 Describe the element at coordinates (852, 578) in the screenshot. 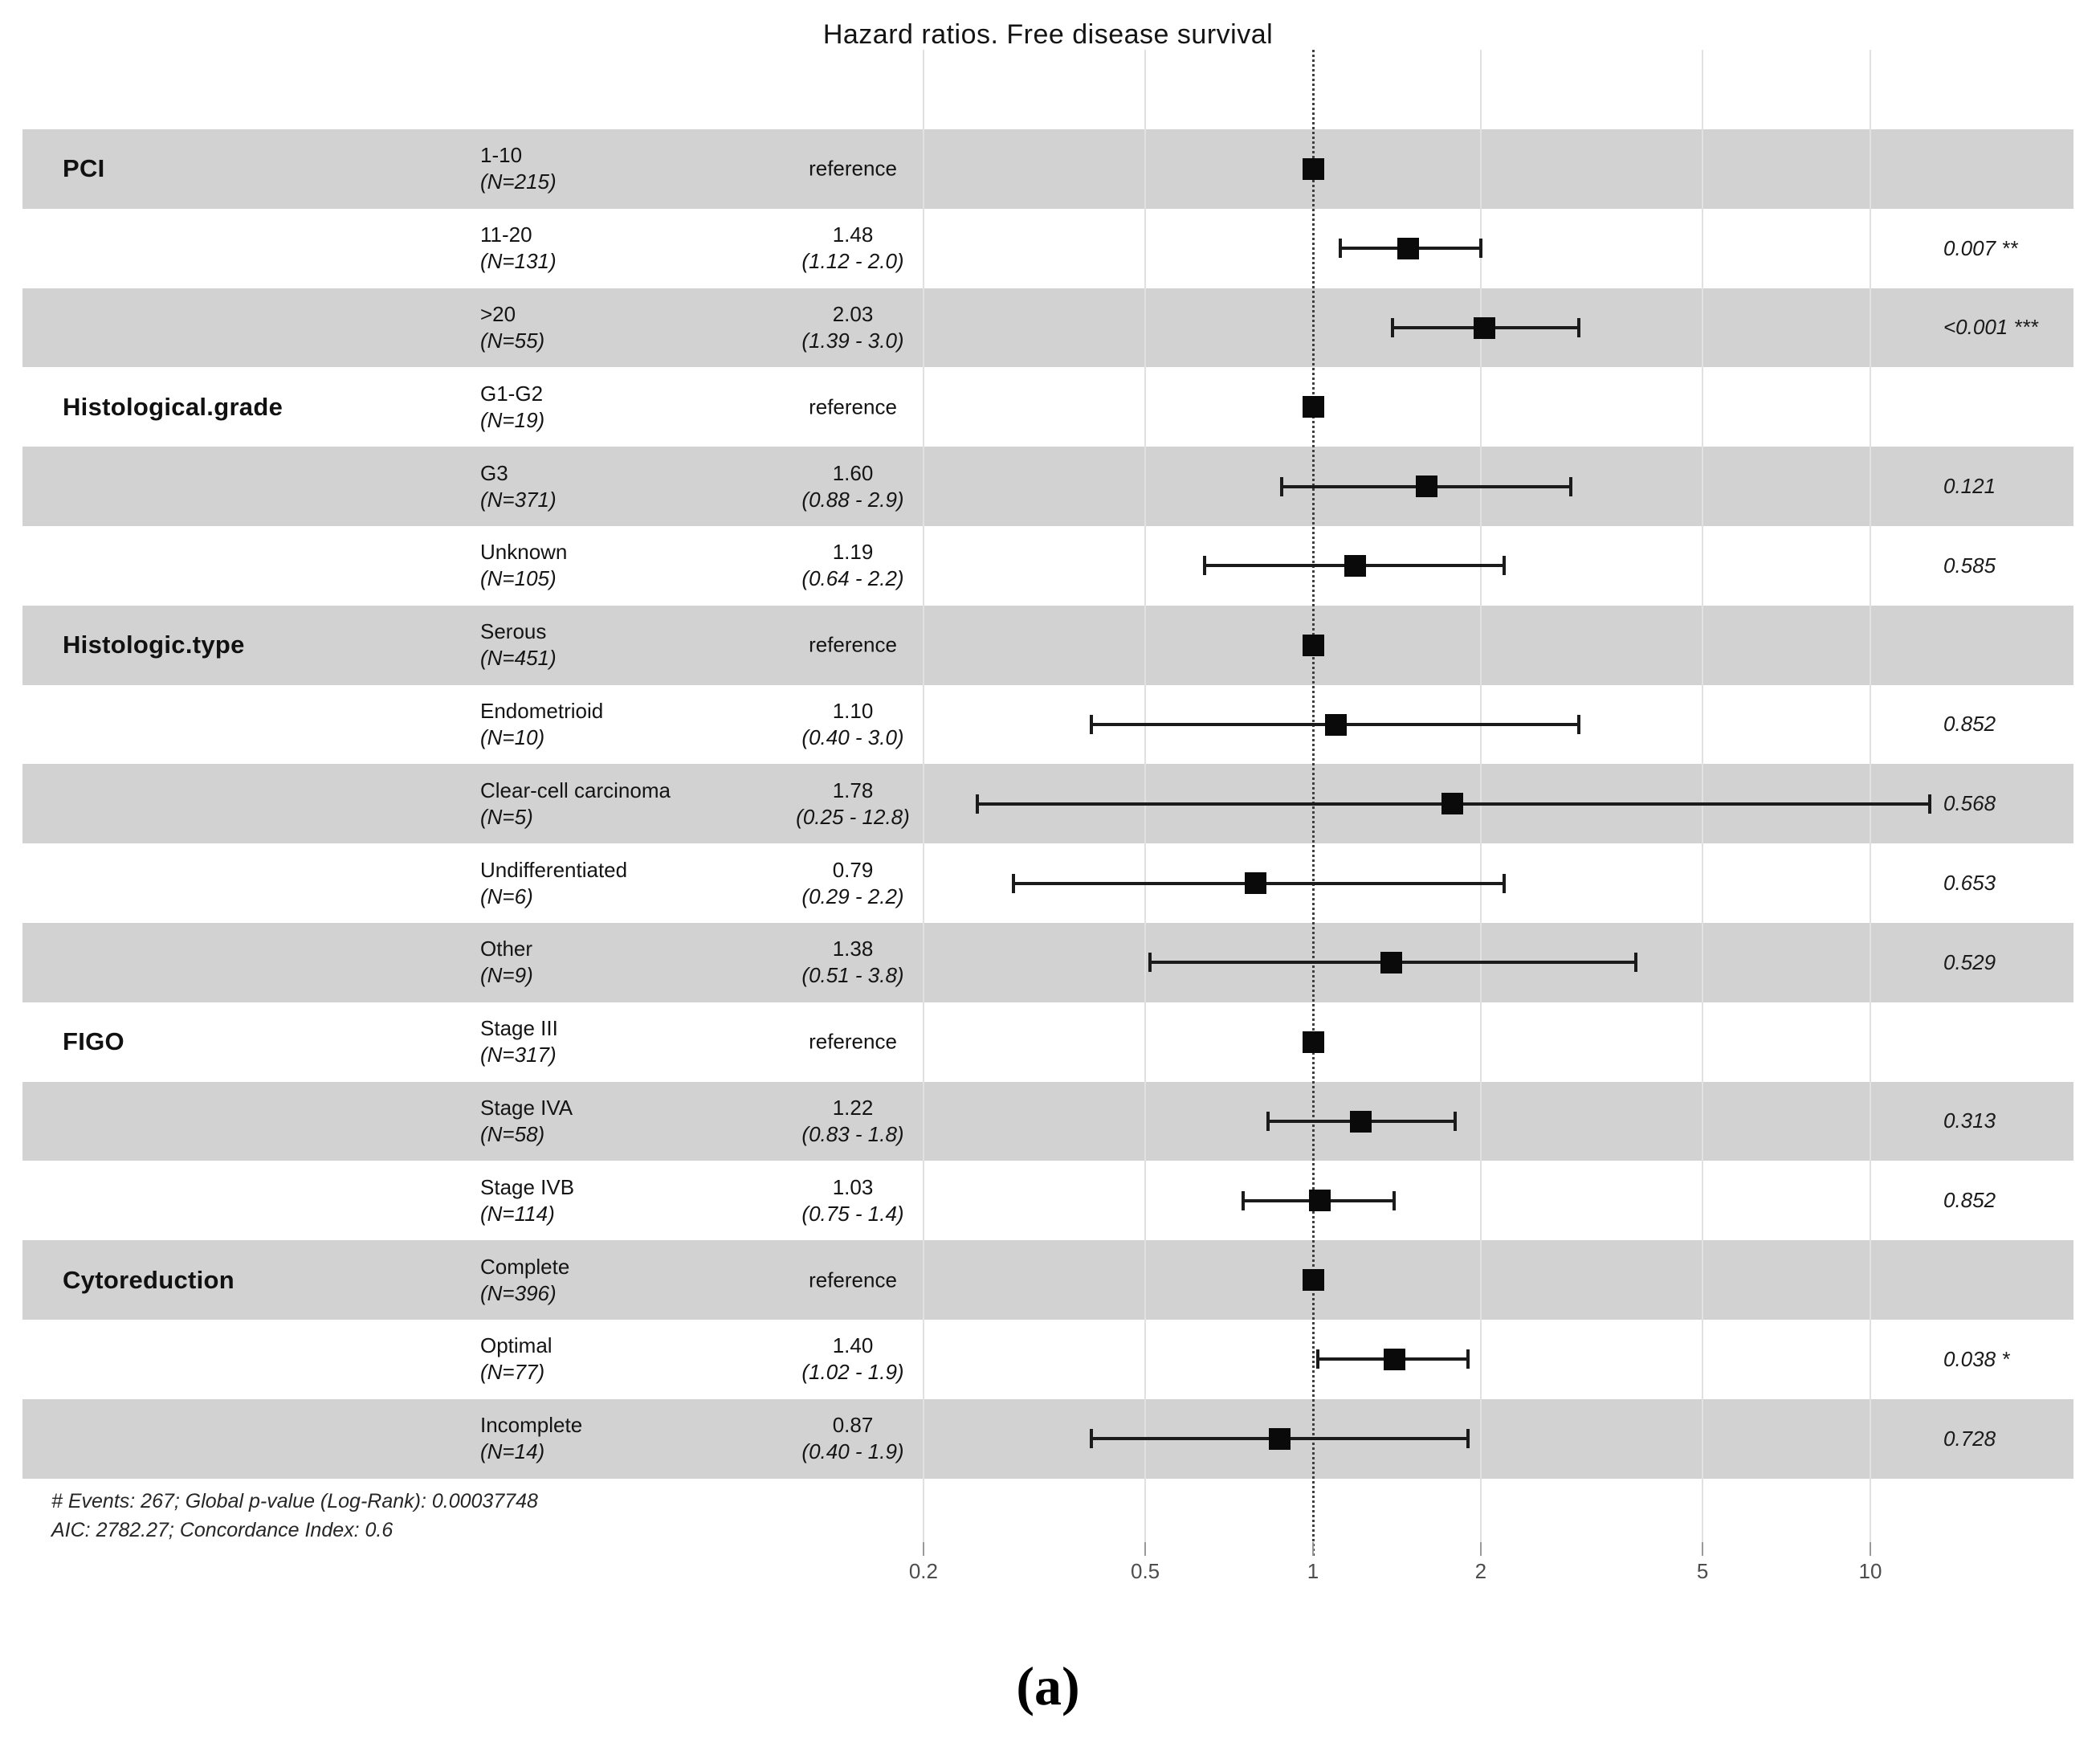

I see `confidence-interval-label: (0.64 - 2.2)` at that location.